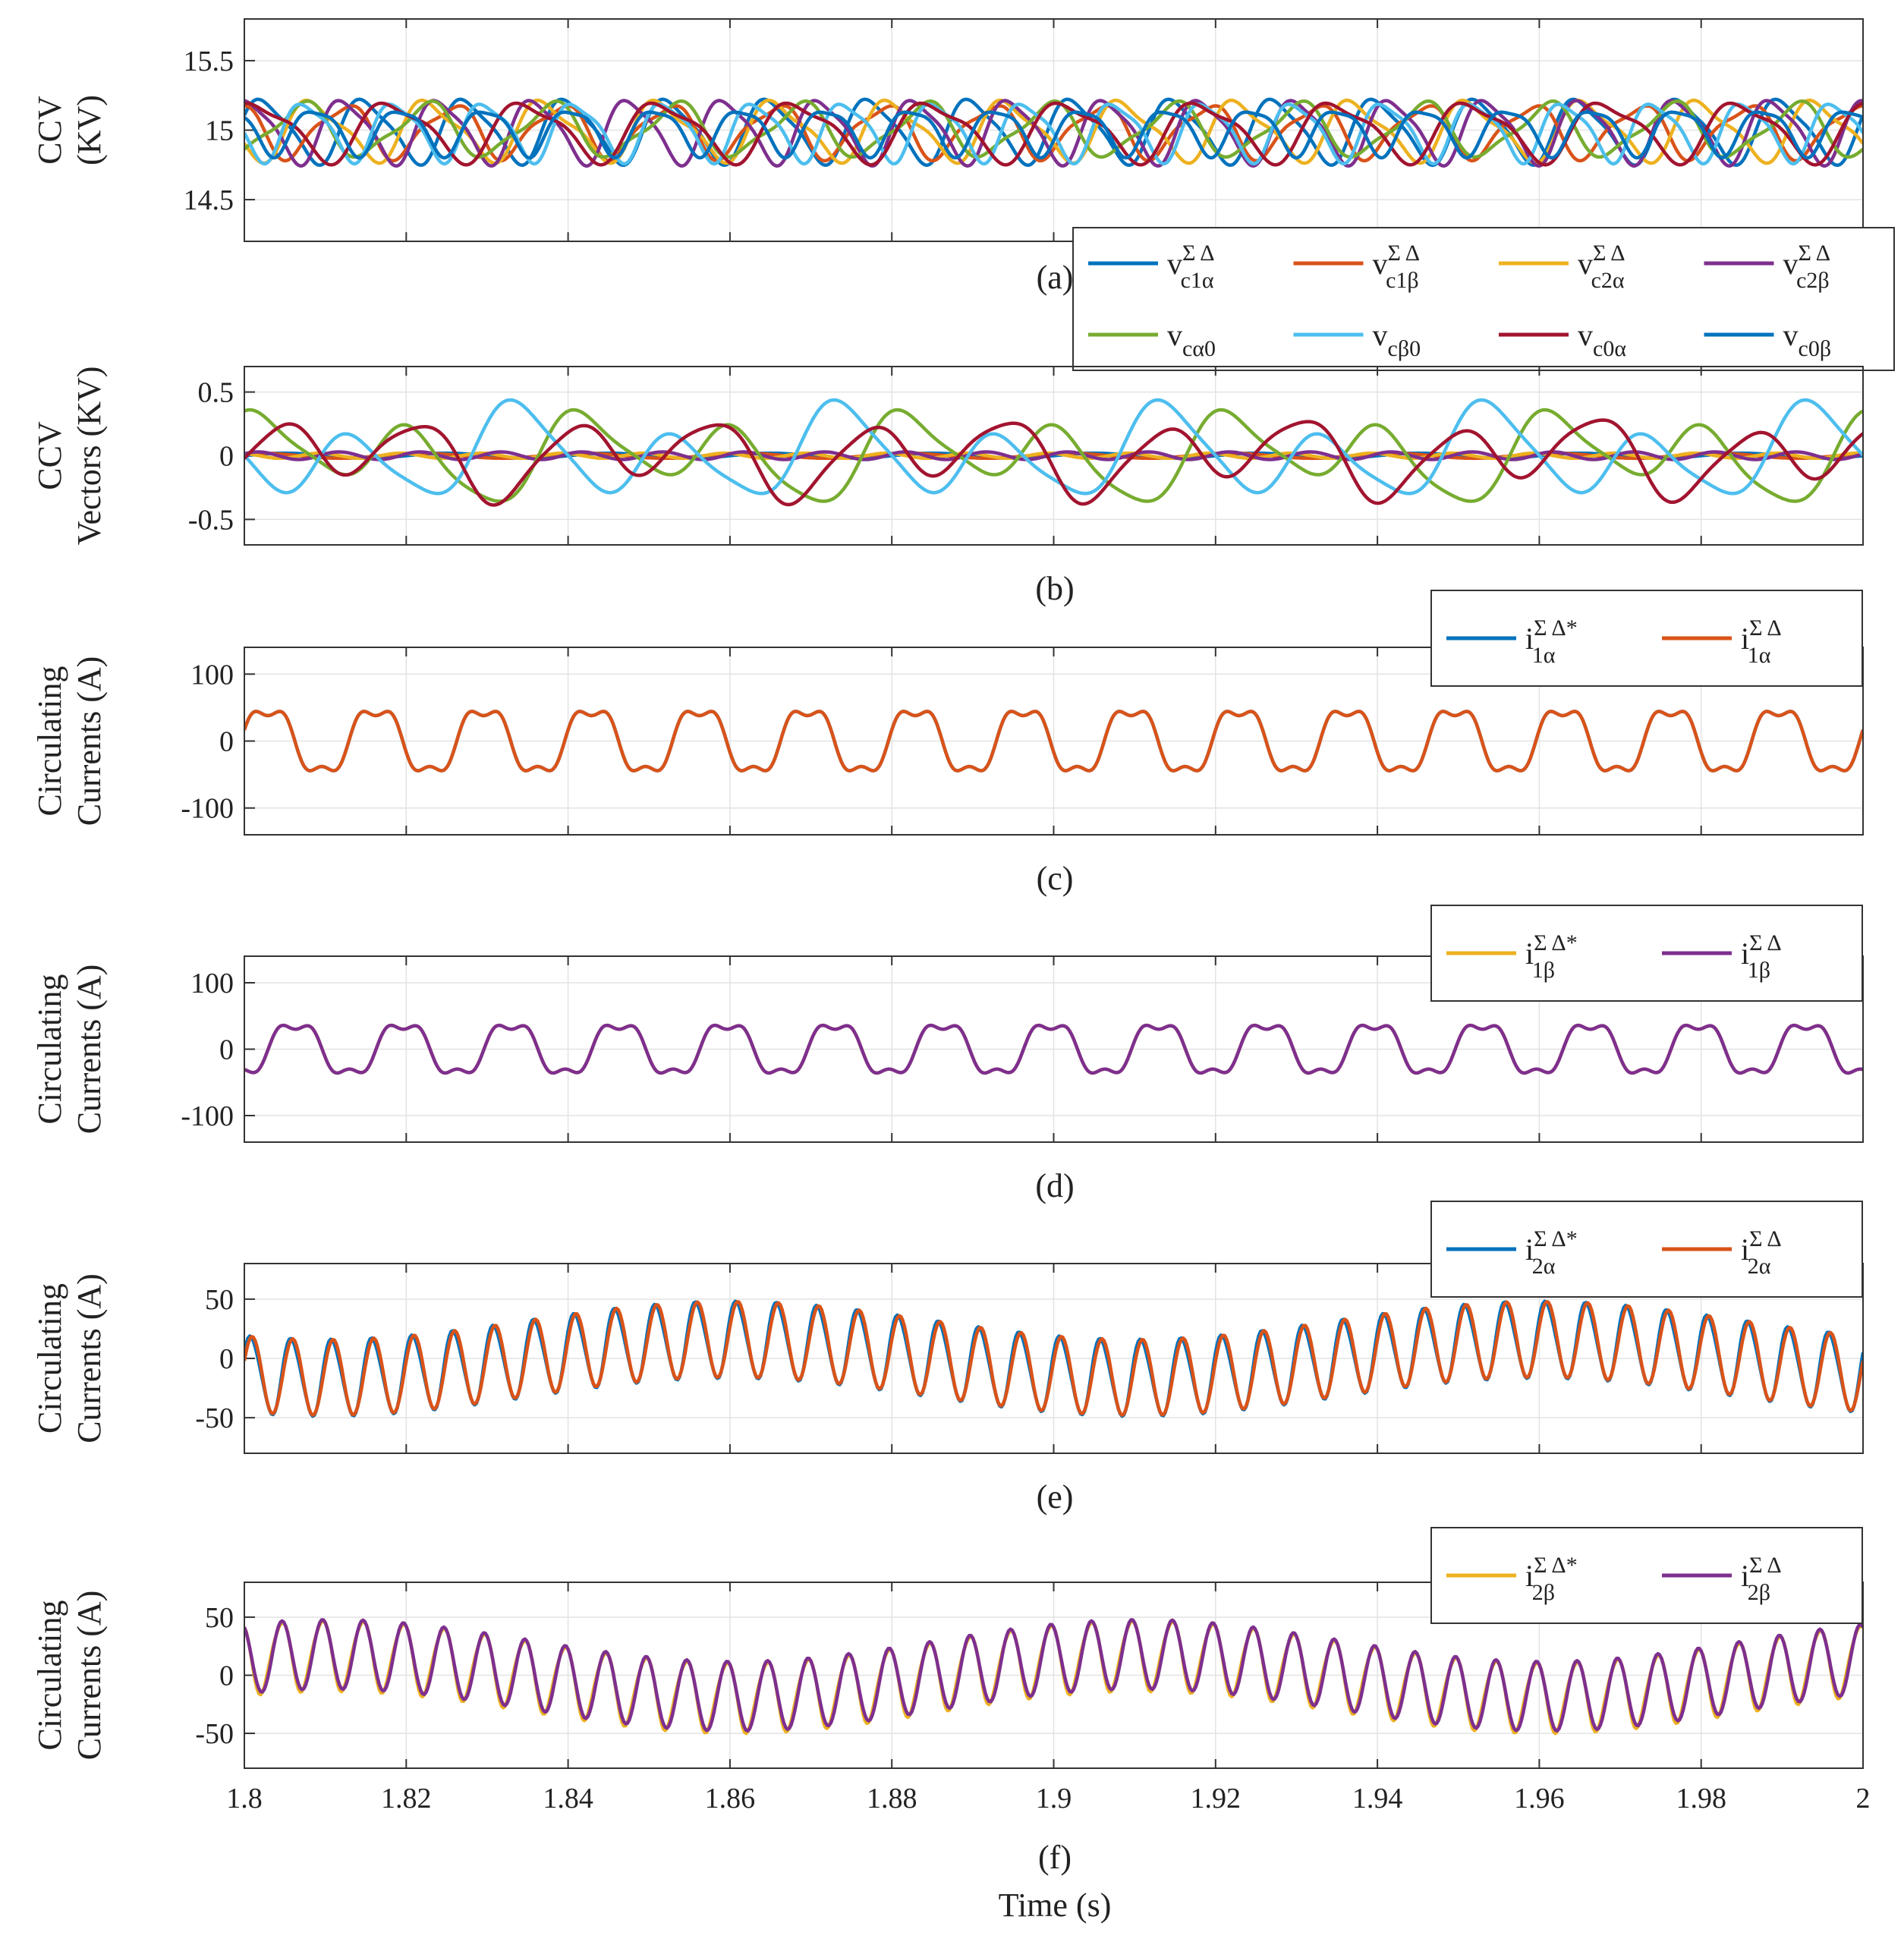 The height and width of the screenshot is (1942, 1904). I want to click on y-tick-label: -0.5, so click(211, 520).